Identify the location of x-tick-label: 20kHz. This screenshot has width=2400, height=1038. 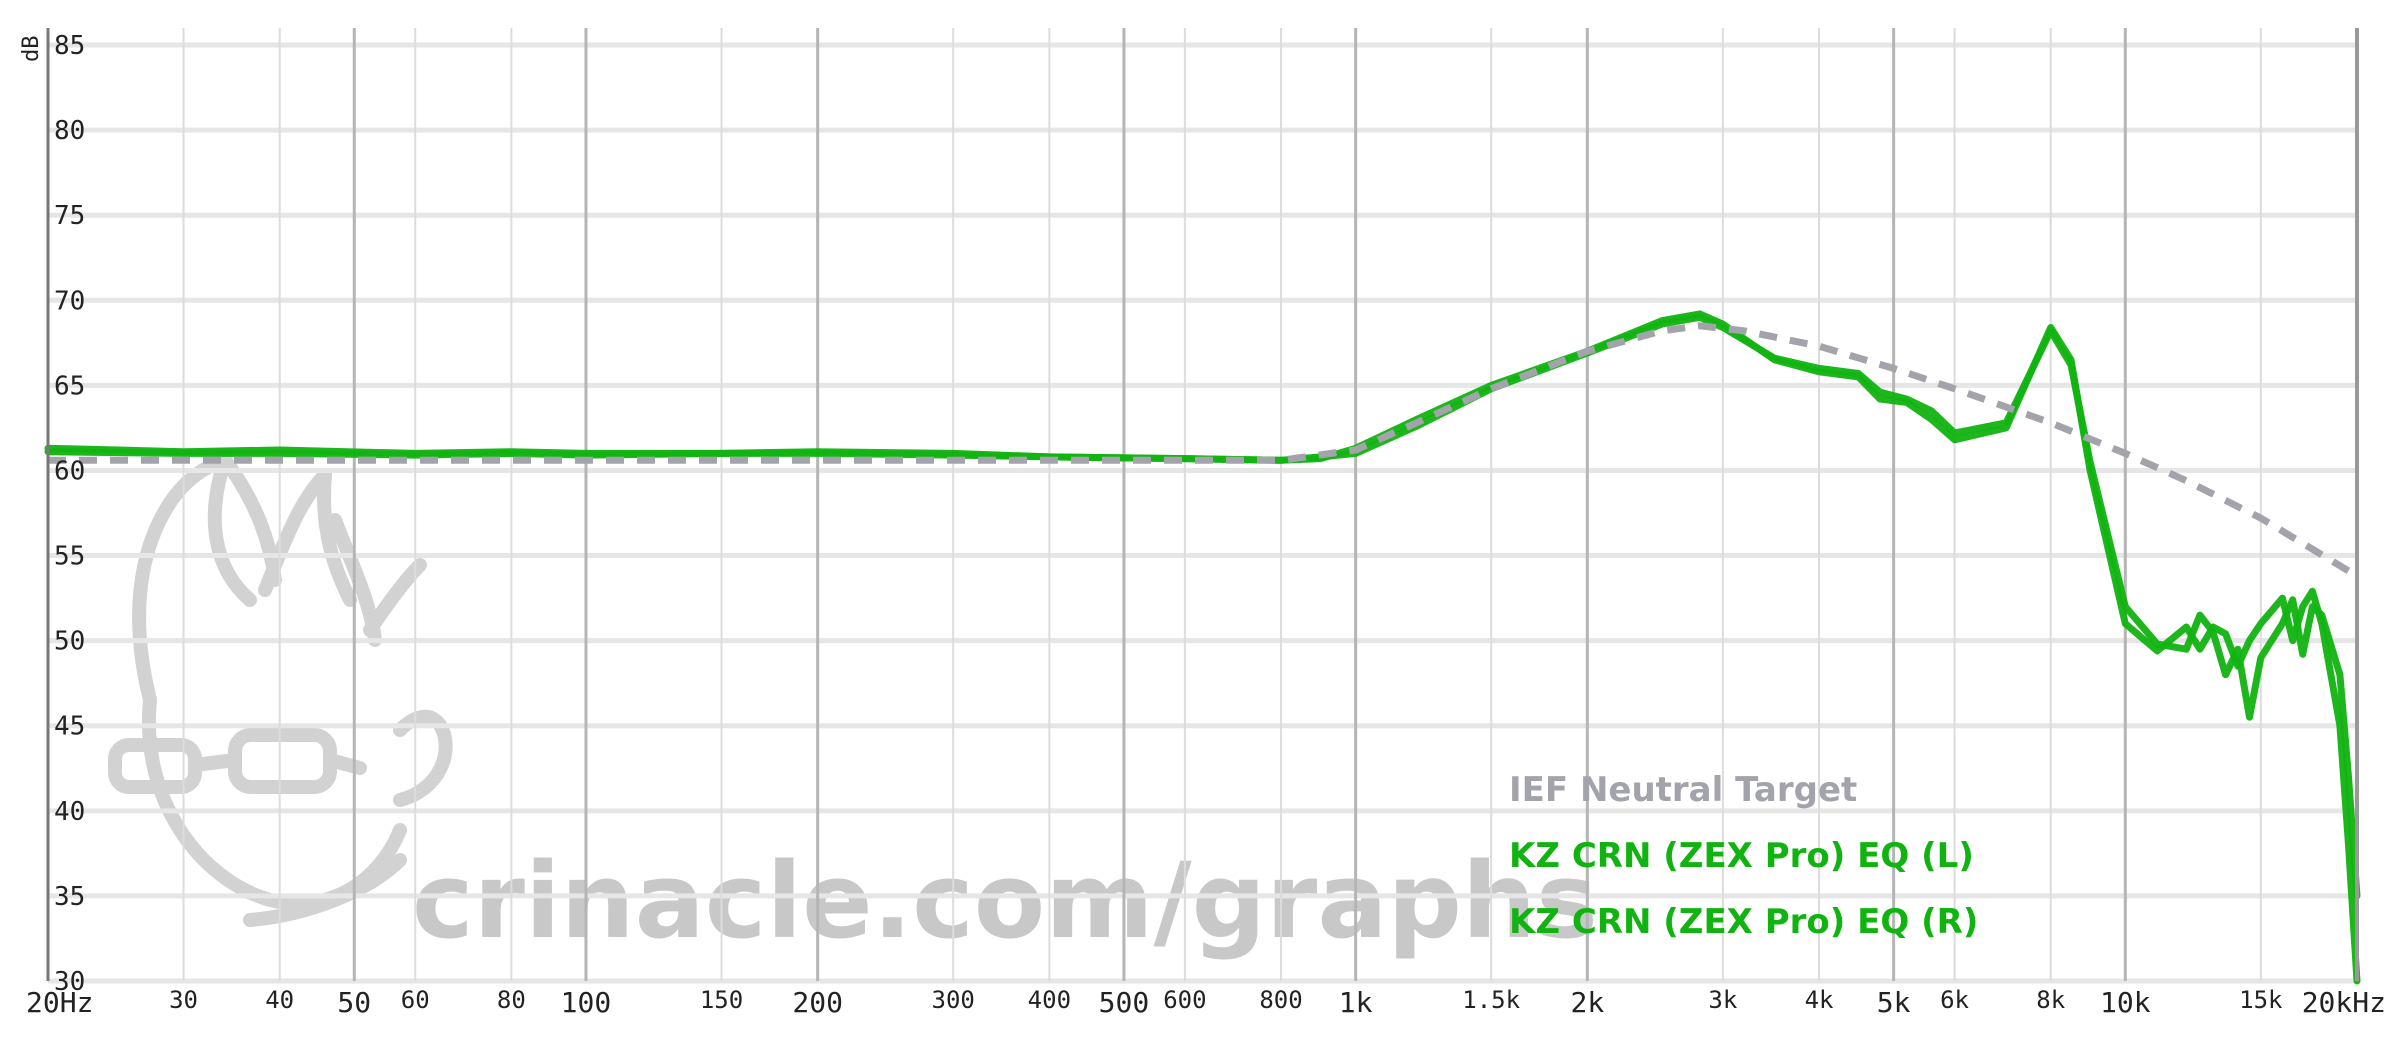
(2344, 1002).